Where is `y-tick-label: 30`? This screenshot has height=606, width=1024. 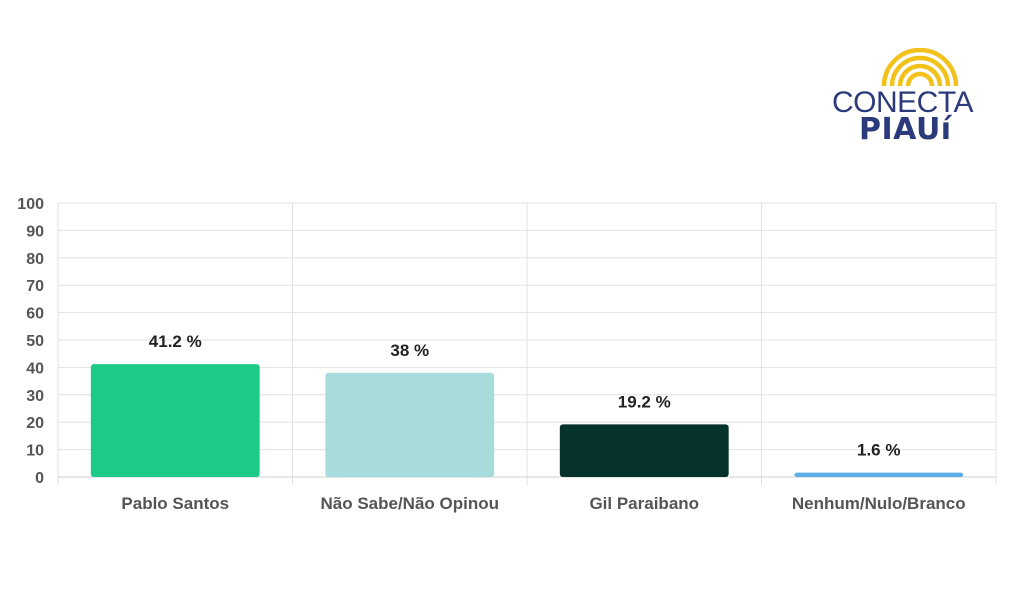
y-tick-label: 30 is located at coordinates (35, 396).